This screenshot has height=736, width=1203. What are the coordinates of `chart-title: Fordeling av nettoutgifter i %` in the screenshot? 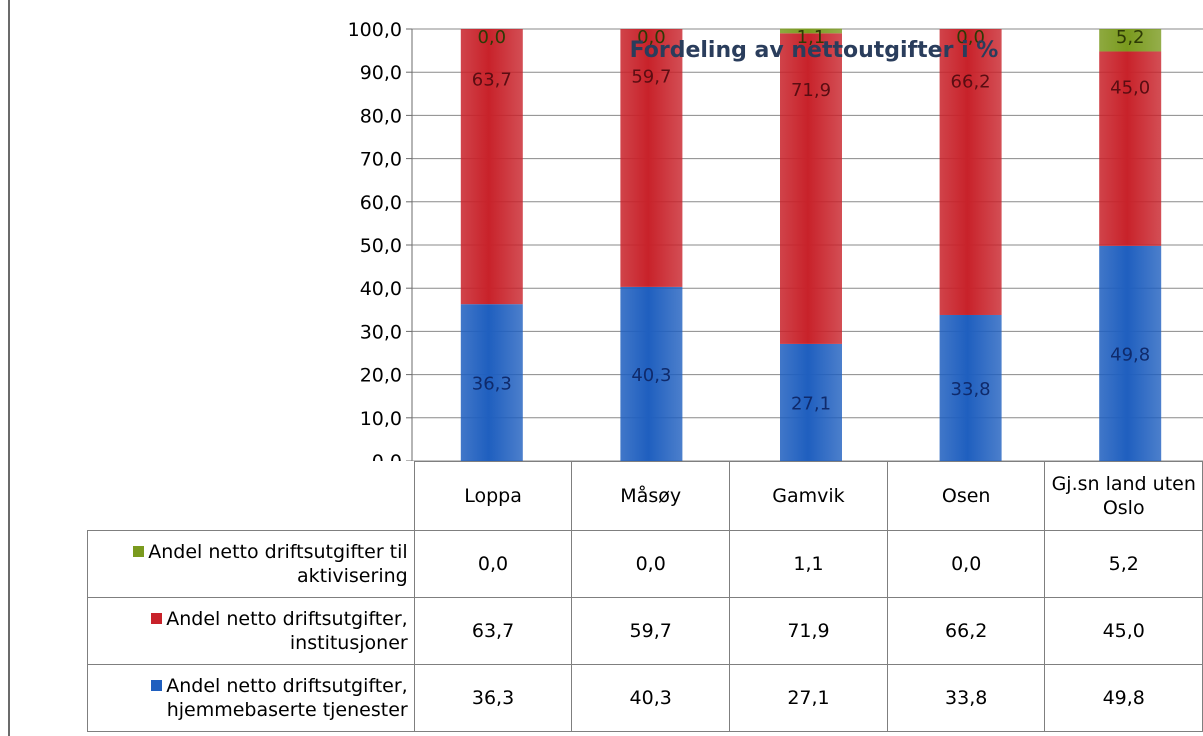 It's located at (814, 50).